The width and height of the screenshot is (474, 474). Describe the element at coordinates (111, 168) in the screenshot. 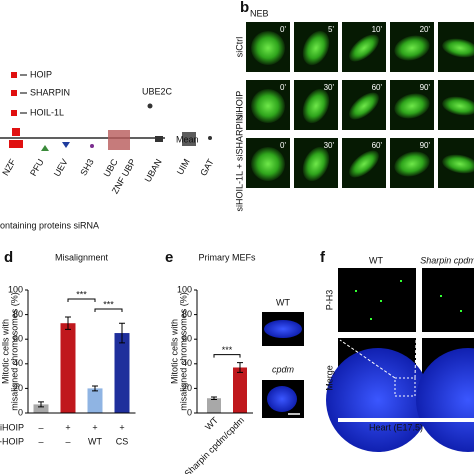

I see `category-label: UBC` at that location.